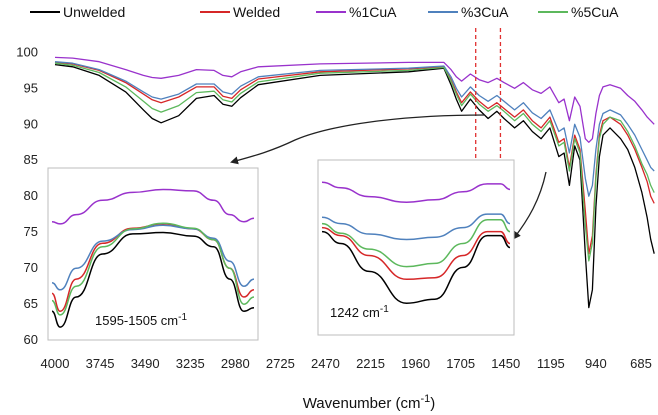 This screenshot has width=658, height=415. Describe the element at coordinates (325, 363) in the screenshot. I see `x-tick-label: 2470` at that location.